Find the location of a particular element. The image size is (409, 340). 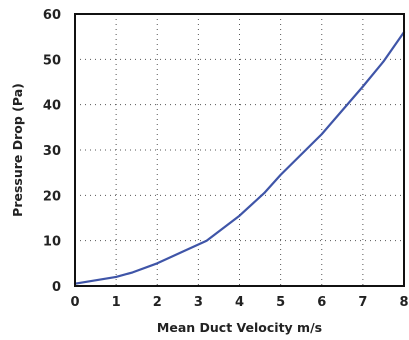

y-axis-title: Pressure Drop (Pa) is located at coordinates (17, 150).